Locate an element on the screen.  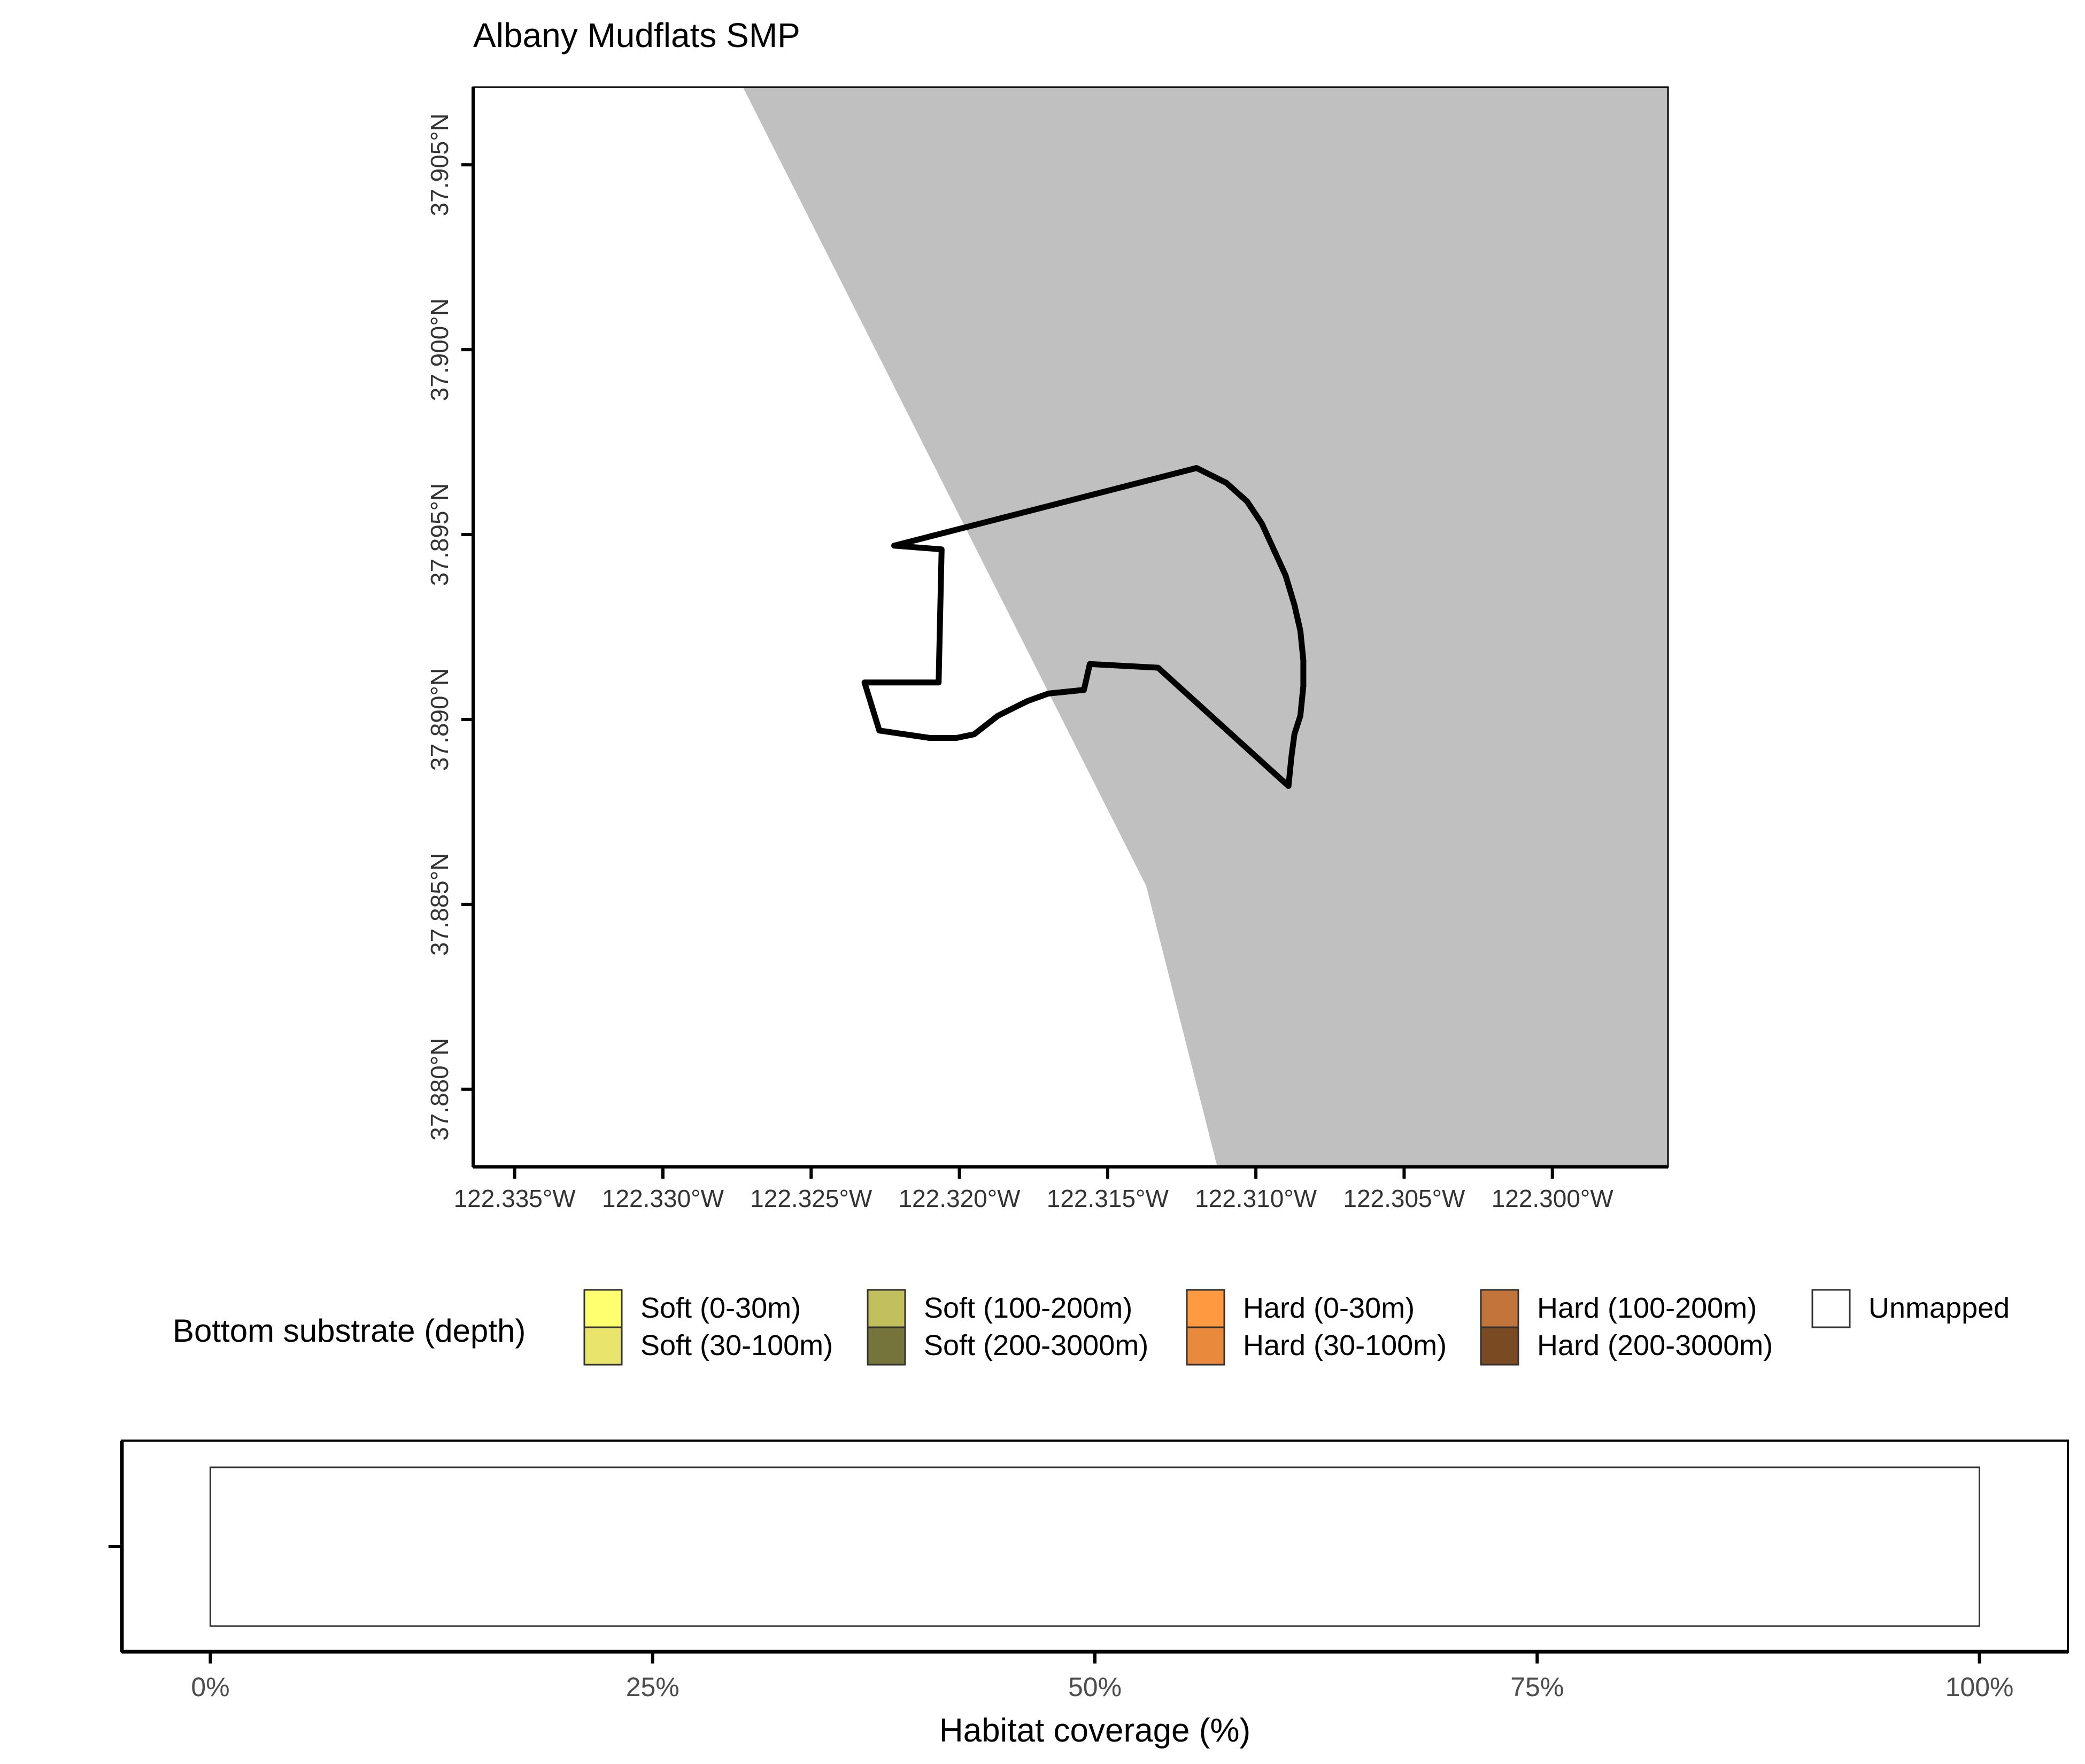
coverage-bars is located at coordinates (1095, 1547).